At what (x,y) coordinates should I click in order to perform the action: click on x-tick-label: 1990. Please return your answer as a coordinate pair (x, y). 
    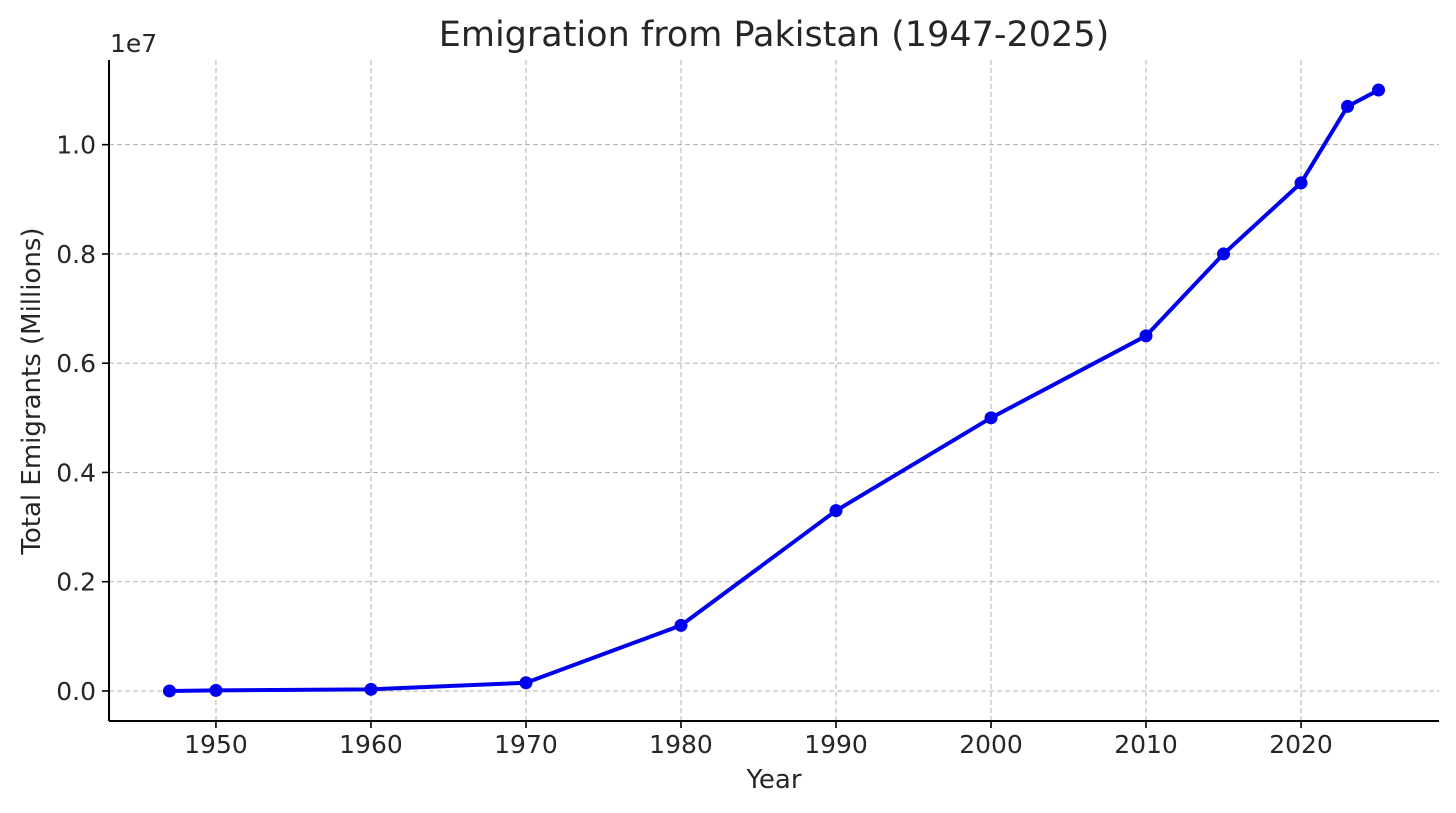
    Looking at the image, I should click on (836, 744).